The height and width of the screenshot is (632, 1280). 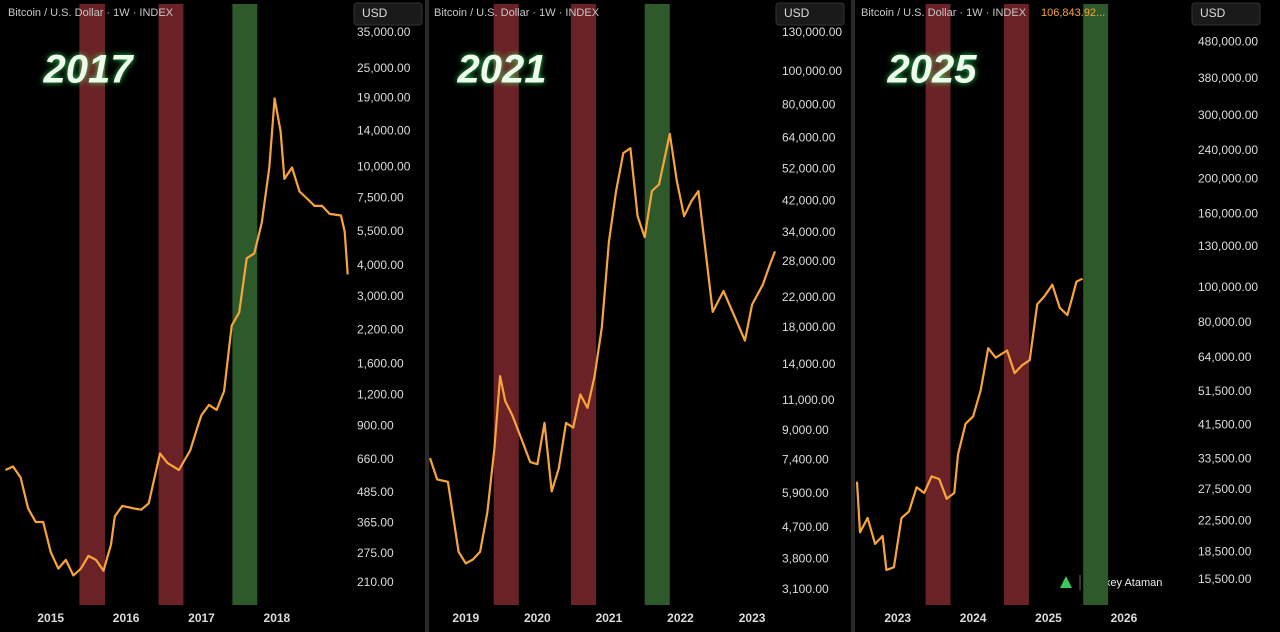 I want to click on x-tick-label: 2024, so click(x=973, y=618).